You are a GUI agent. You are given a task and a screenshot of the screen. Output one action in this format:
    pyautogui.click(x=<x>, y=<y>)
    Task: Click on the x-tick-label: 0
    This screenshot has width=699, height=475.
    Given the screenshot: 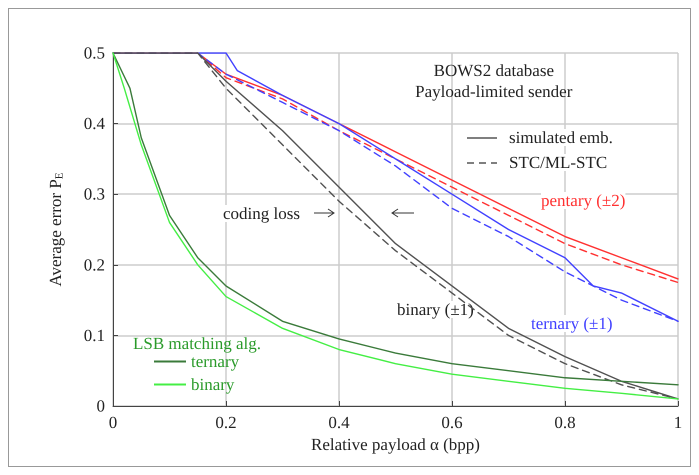 What is the action you would take?
    pyautogui.click(x=113, y=422)
    